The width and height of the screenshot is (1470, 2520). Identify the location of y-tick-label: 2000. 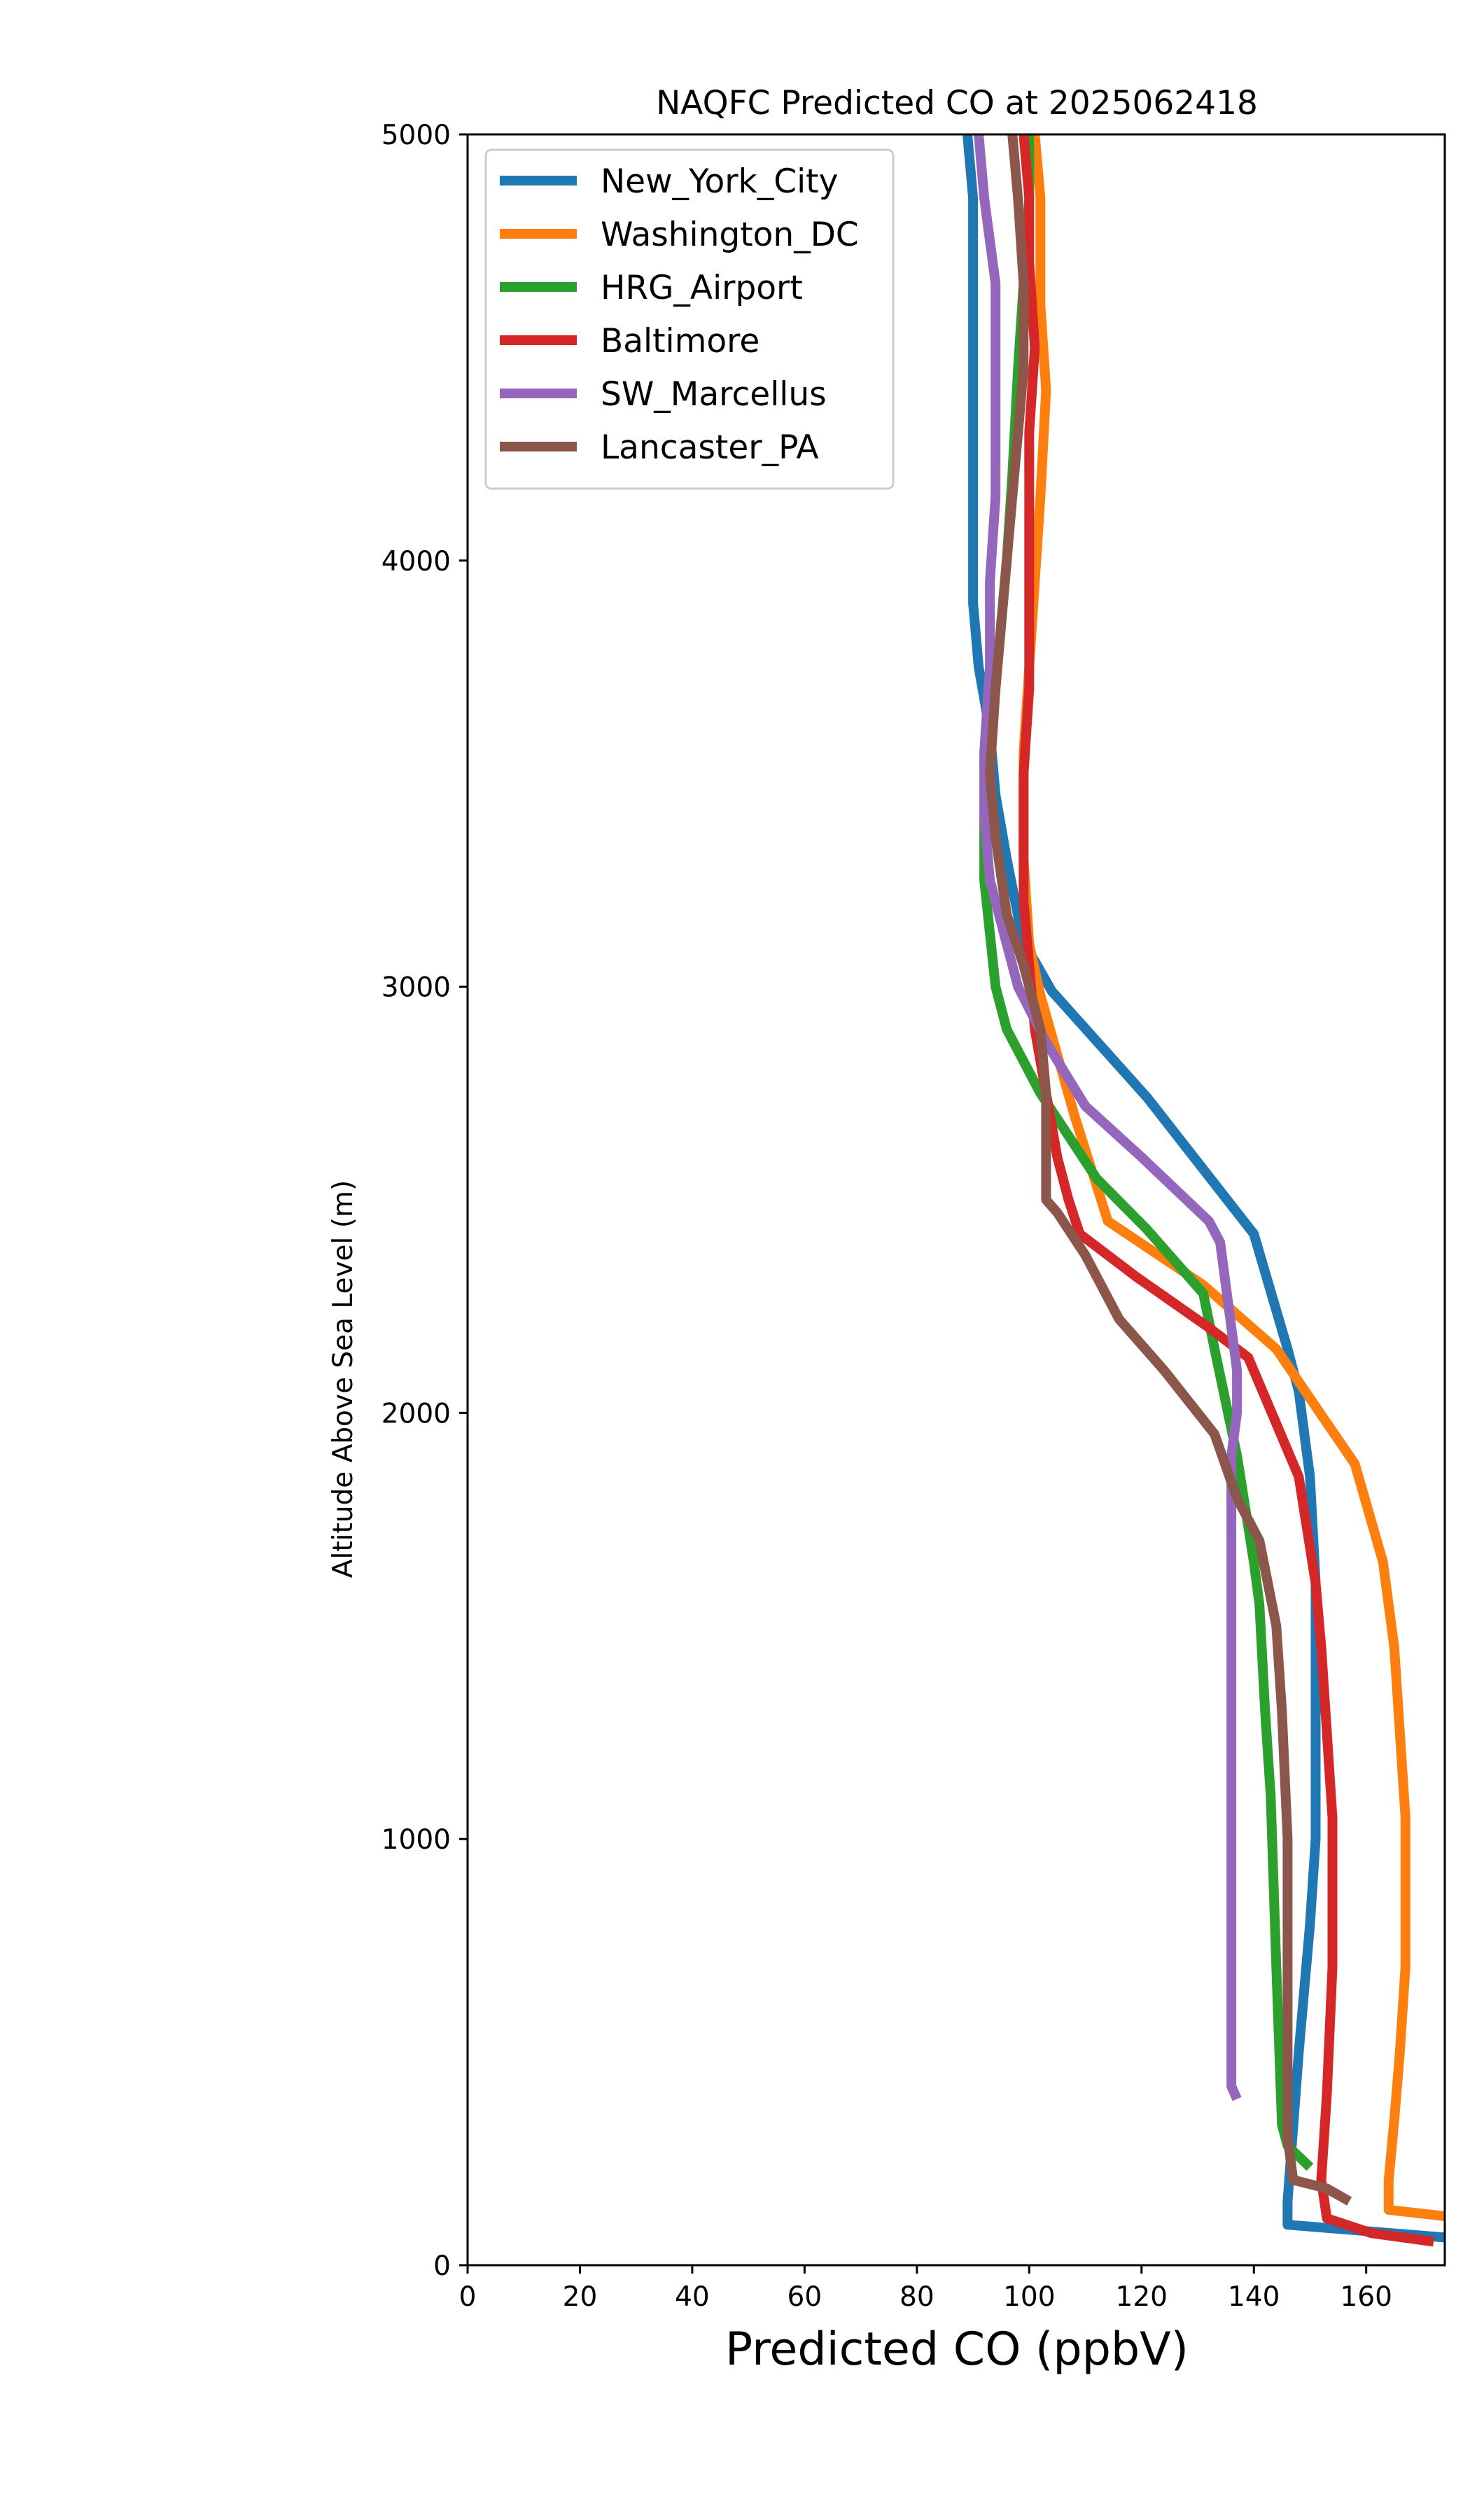
(416, 1413).